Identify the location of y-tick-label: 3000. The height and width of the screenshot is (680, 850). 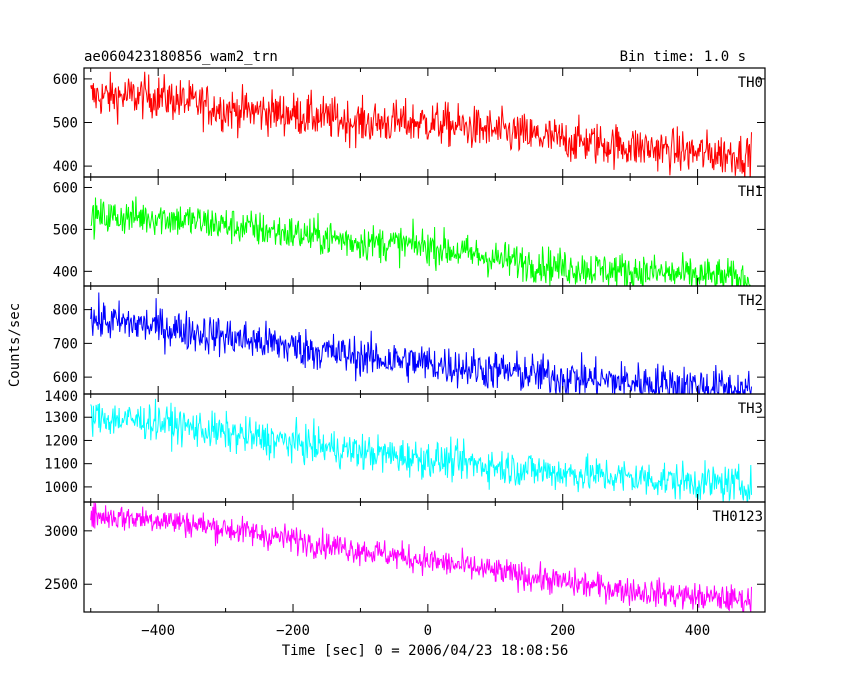
(61, 532).